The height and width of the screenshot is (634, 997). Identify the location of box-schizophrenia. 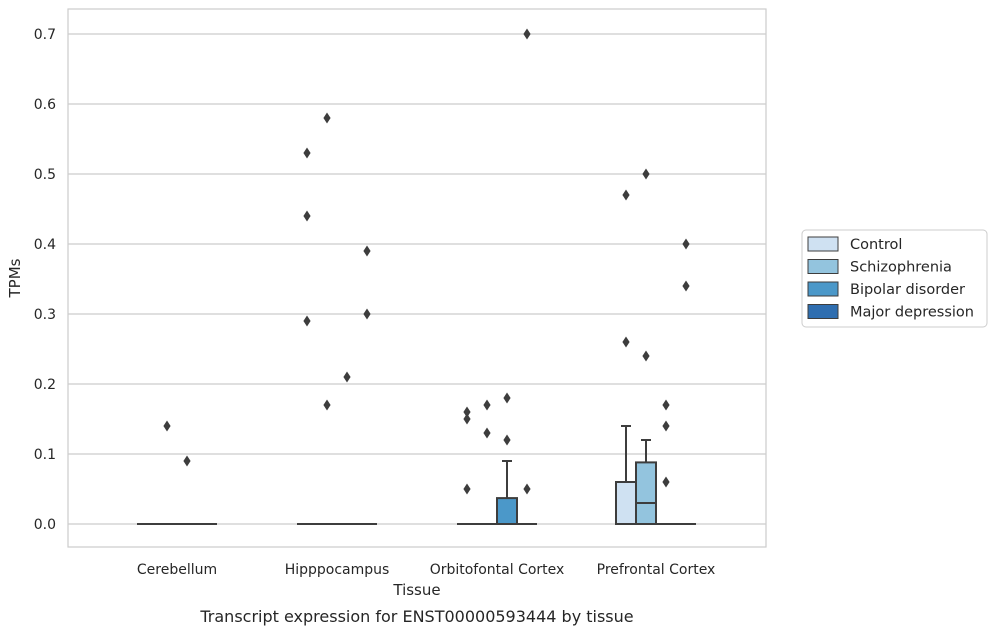
(646, 482).